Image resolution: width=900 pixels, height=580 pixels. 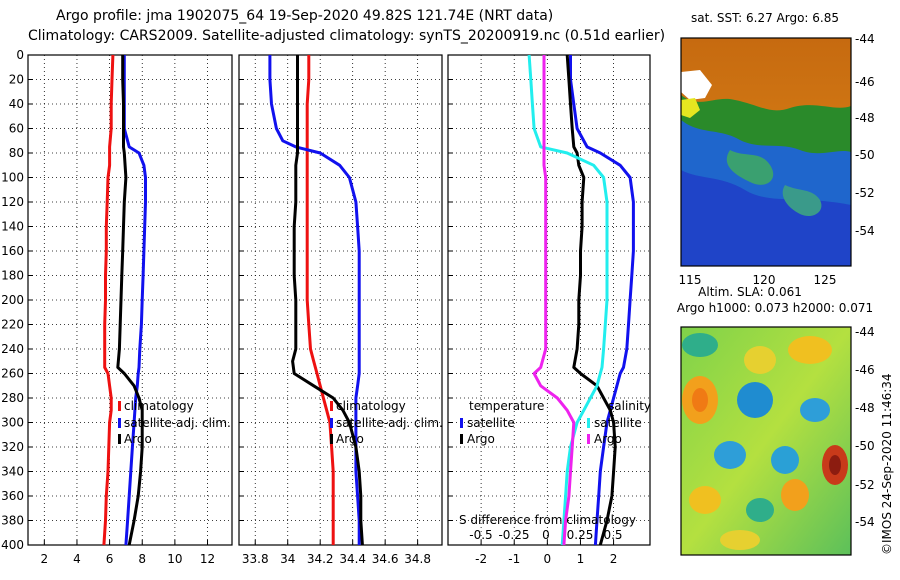 I want to click on sst-missing-data, so click(x=696, y=85).